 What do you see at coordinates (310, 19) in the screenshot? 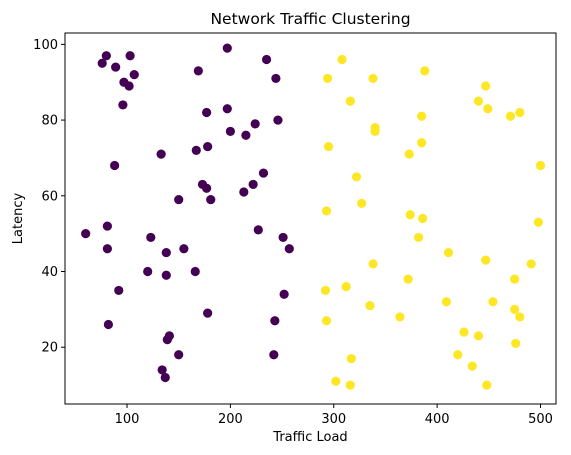
I see `chart-title: Network Traffic Clustering` at bounding box center [310, 19].